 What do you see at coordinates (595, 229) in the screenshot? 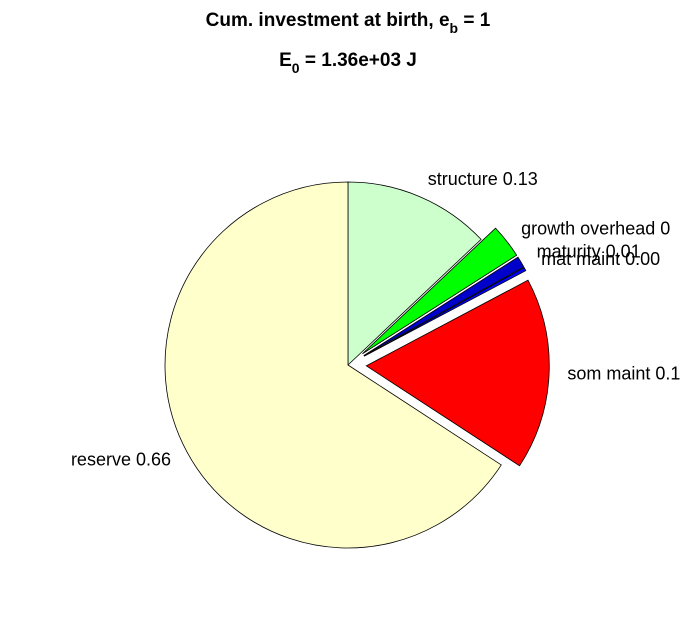
I see `slice-label: growth overhead 0` at bounding box center [595, 229].